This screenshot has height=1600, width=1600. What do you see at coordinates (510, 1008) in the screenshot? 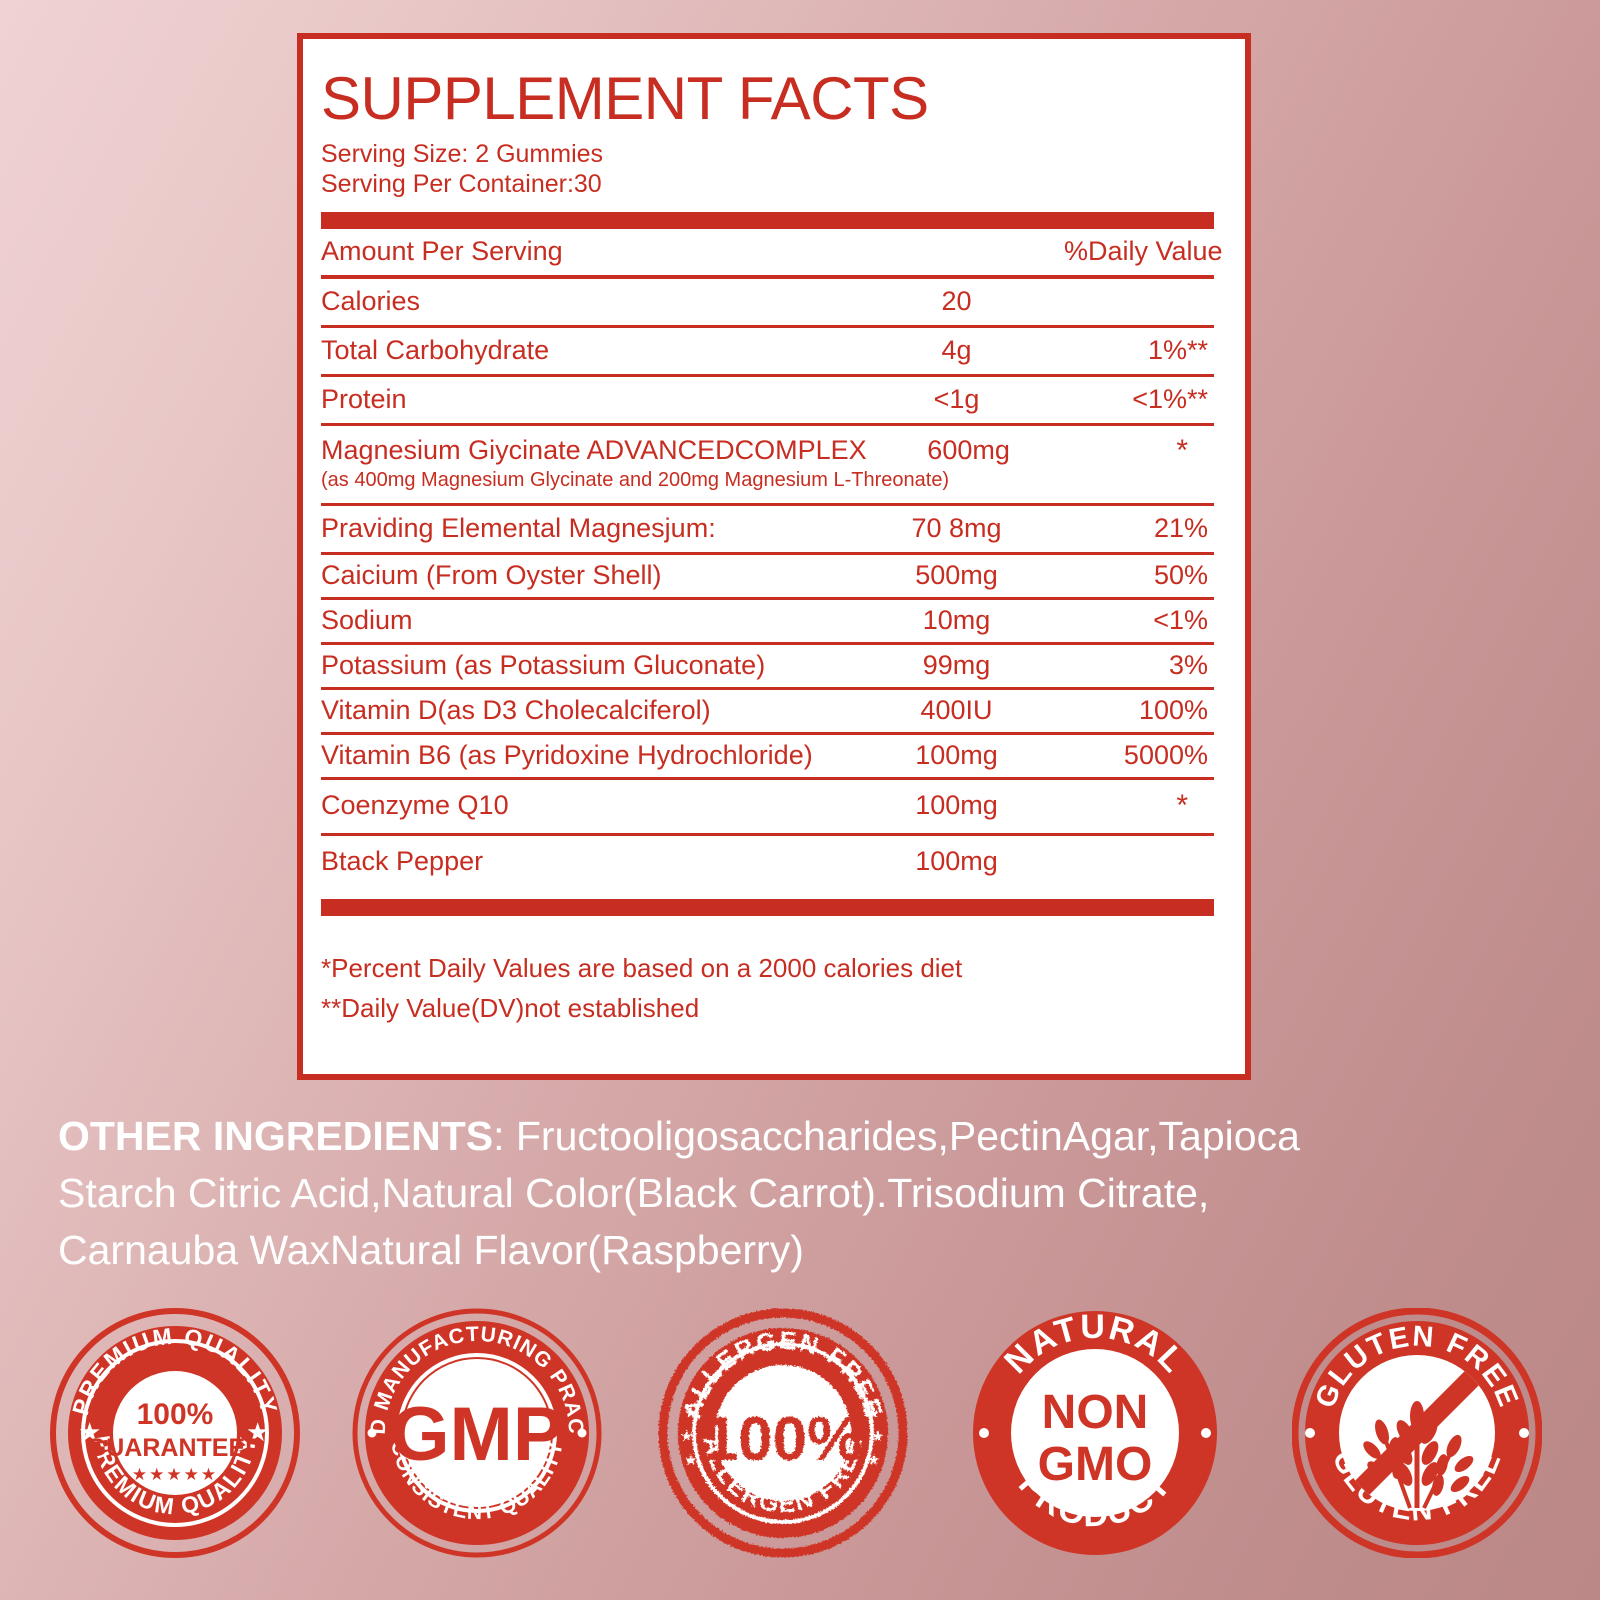
I see `footnote-dv-not-established: **Daily Value(DV)not established` at bounding box center [510, 1008].